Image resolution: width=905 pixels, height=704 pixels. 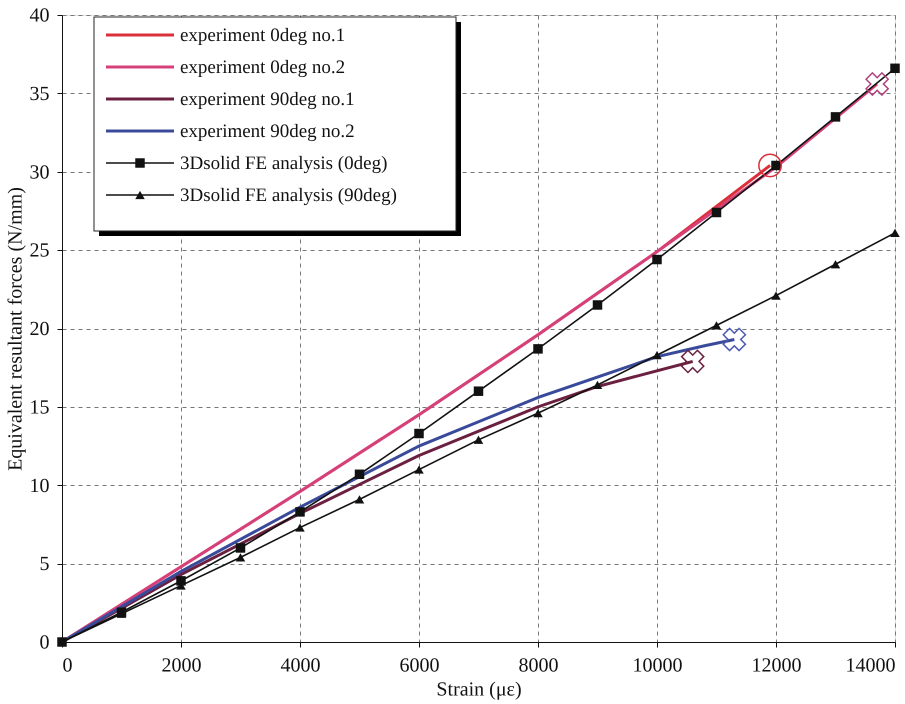 What do you see at coordinates (267, 131) in the screenshot?
I see `legend-label: experiment 90deg no.2` at bounding box center [267, 131].